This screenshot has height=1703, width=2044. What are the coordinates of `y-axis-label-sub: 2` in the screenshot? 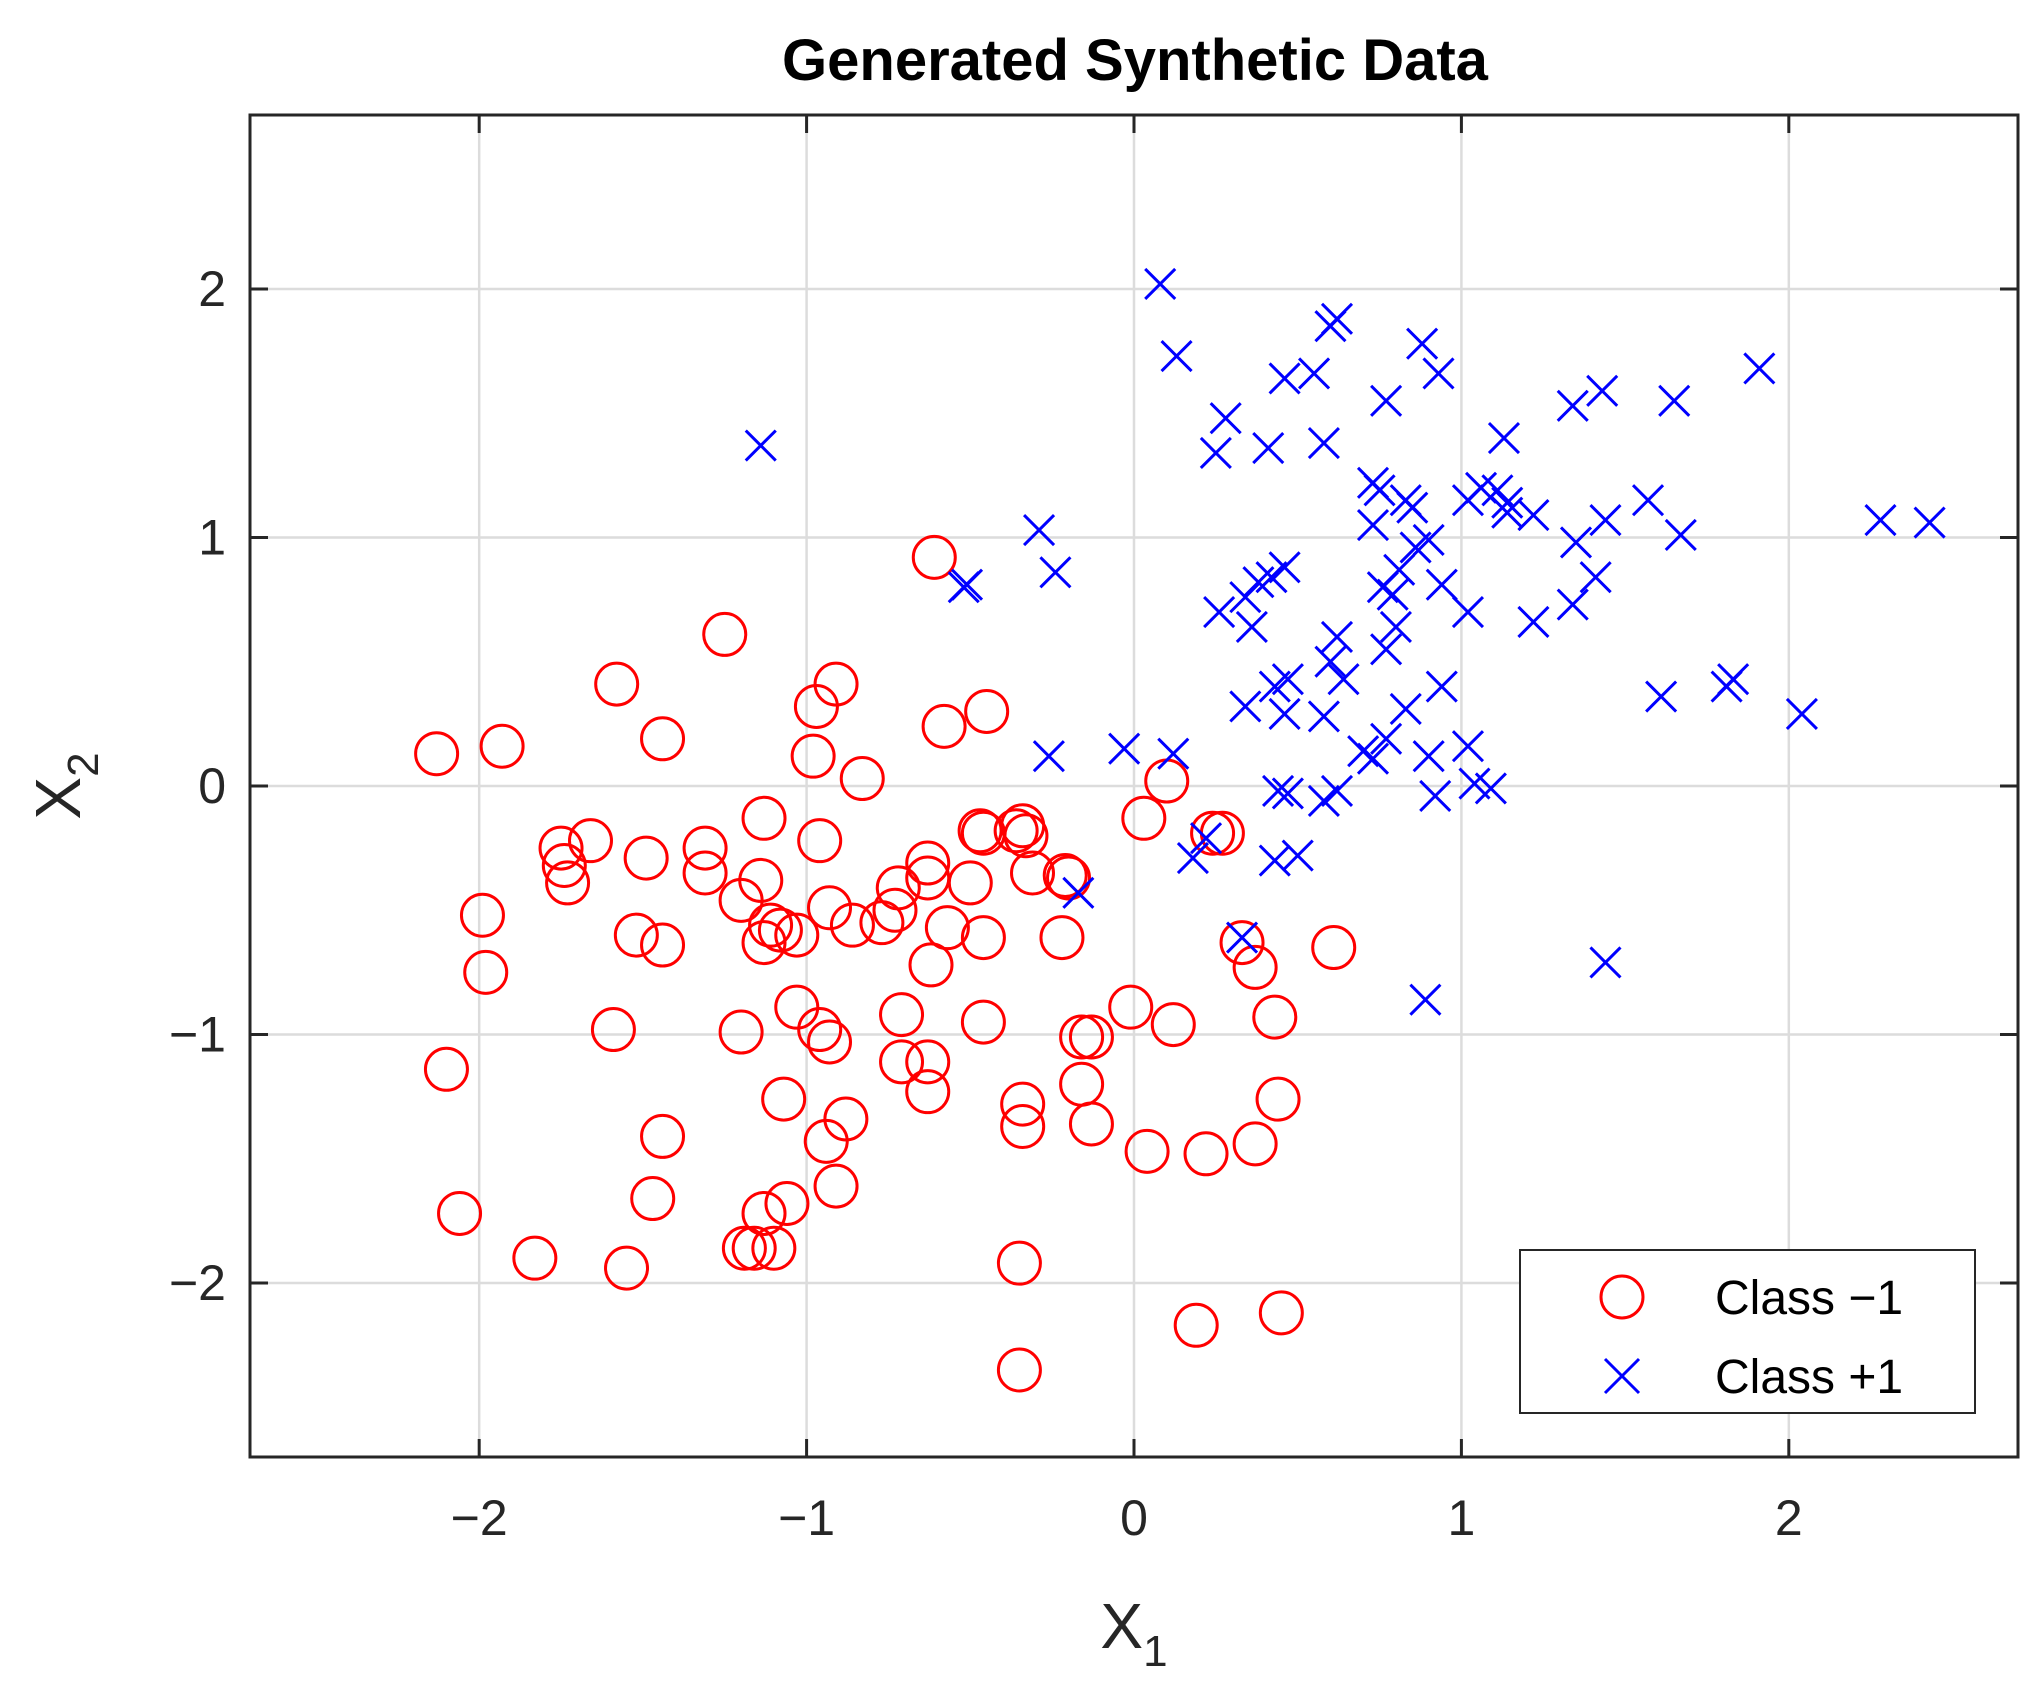 It's located at (83, 764).